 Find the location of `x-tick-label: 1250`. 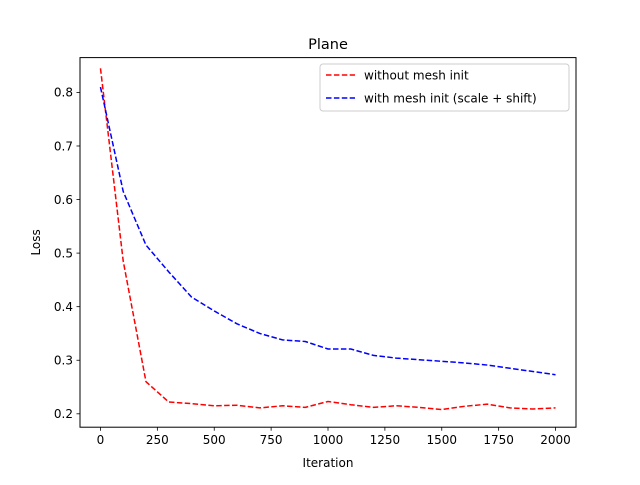

x-tick-label: 1250 is located at coordinates (385, 440).